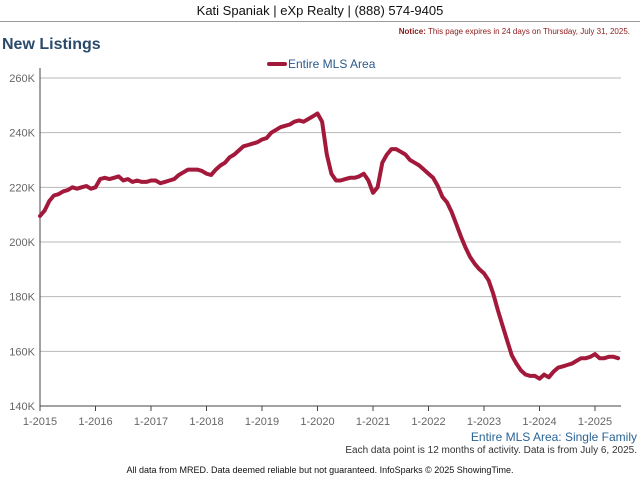 Image resolution: width=640 pixels, height=480 pixels. What do you see at coordinates (51, 44) in the screenshot?
I see `page-title: New Listings` at bounding box center [51, 44].